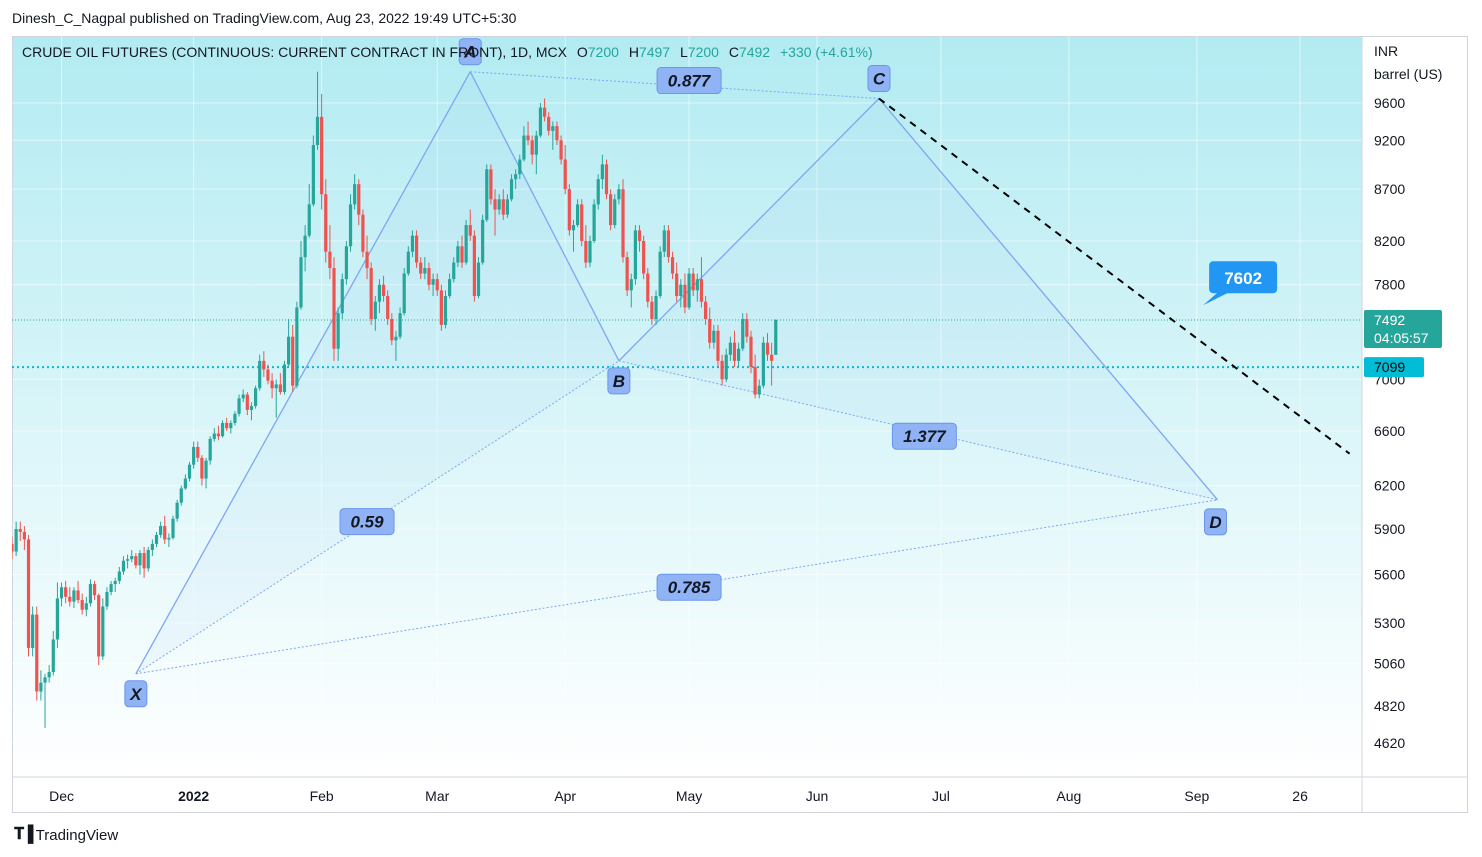 The height and width of the screenshot is (857, 1482). What do you see at coordinates (1394, 367) in the screenshot?
I see `support-price-badge` at bounding box center [1394, 367].